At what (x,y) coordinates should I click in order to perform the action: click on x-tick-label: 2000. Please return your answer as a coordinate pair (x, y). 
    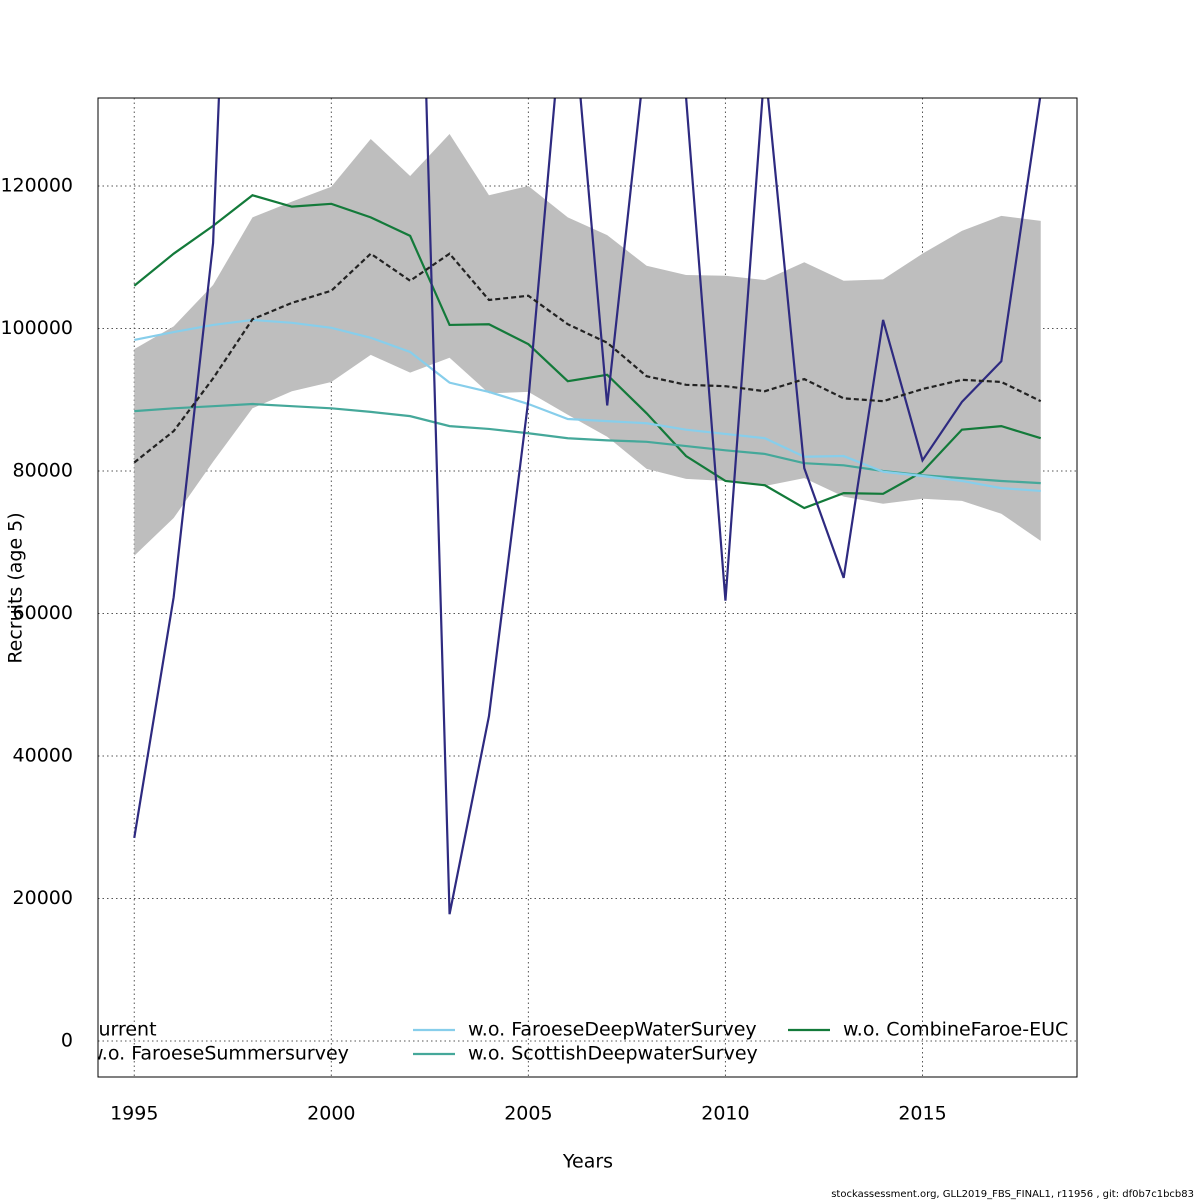
    Looking at the image, I should click on (331, 1114).